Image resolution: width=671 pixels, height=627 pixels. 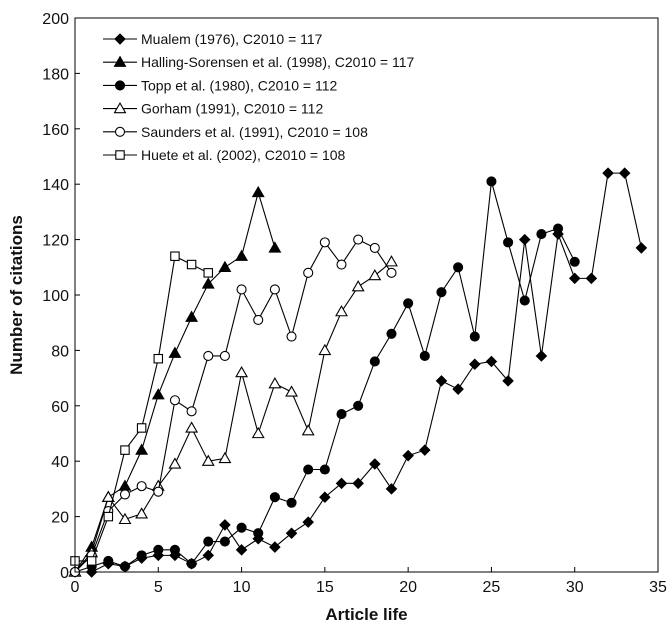 I want to click on legend-label: Saunders et al. (1991), C2010 = 108, so click(x=254, y=132).